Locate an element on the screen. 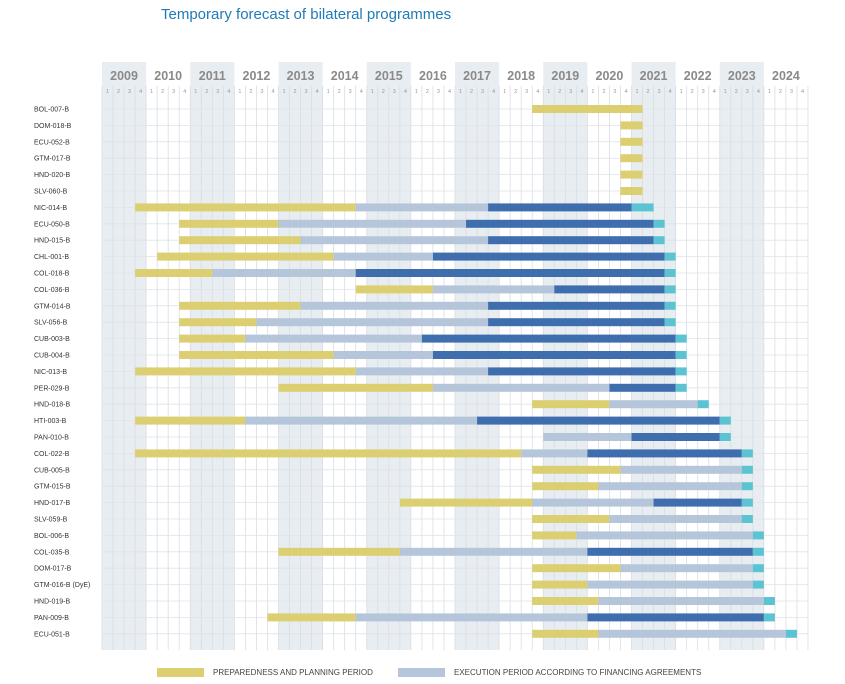 The image size is (845, 684). row-label: CUB-005-B is located at coordinates (52, 470).